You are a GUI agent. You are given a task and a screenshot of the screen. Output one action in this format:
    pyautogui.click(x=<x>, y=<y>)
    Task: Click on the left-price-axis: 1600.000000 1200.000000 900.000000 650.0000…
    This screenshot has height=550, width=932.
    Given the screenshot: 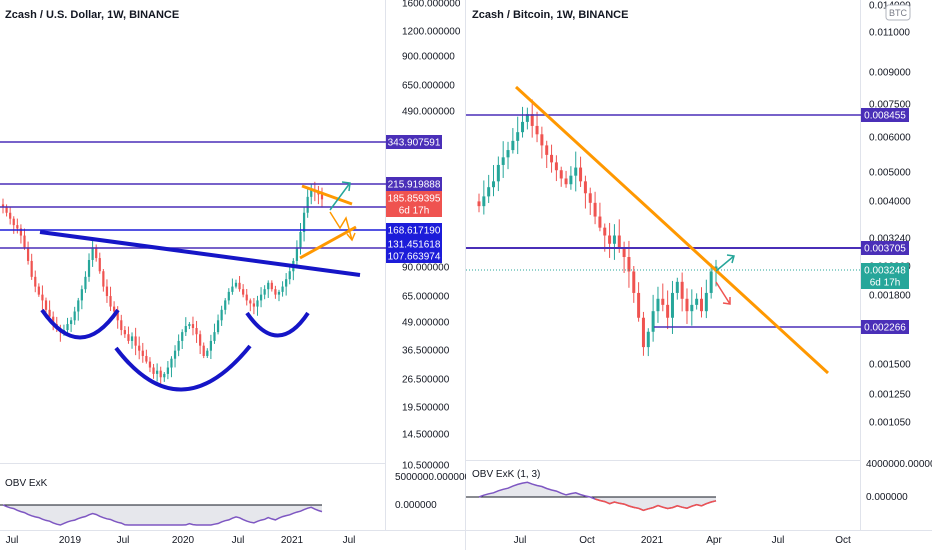 What is the action you would take?
    pyautogui.click(x=431, y=236)
    